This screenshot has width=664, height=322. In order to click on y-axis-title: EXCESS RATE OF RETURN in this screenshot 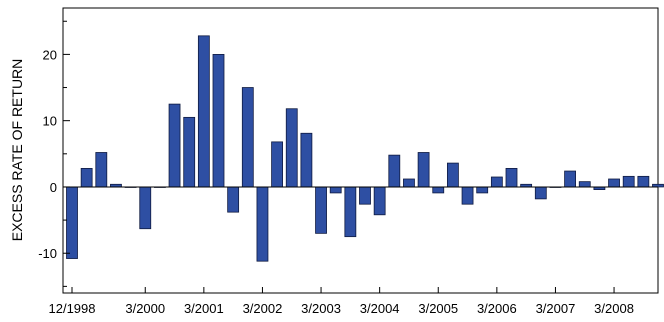, I will do `click(17, 150)`.